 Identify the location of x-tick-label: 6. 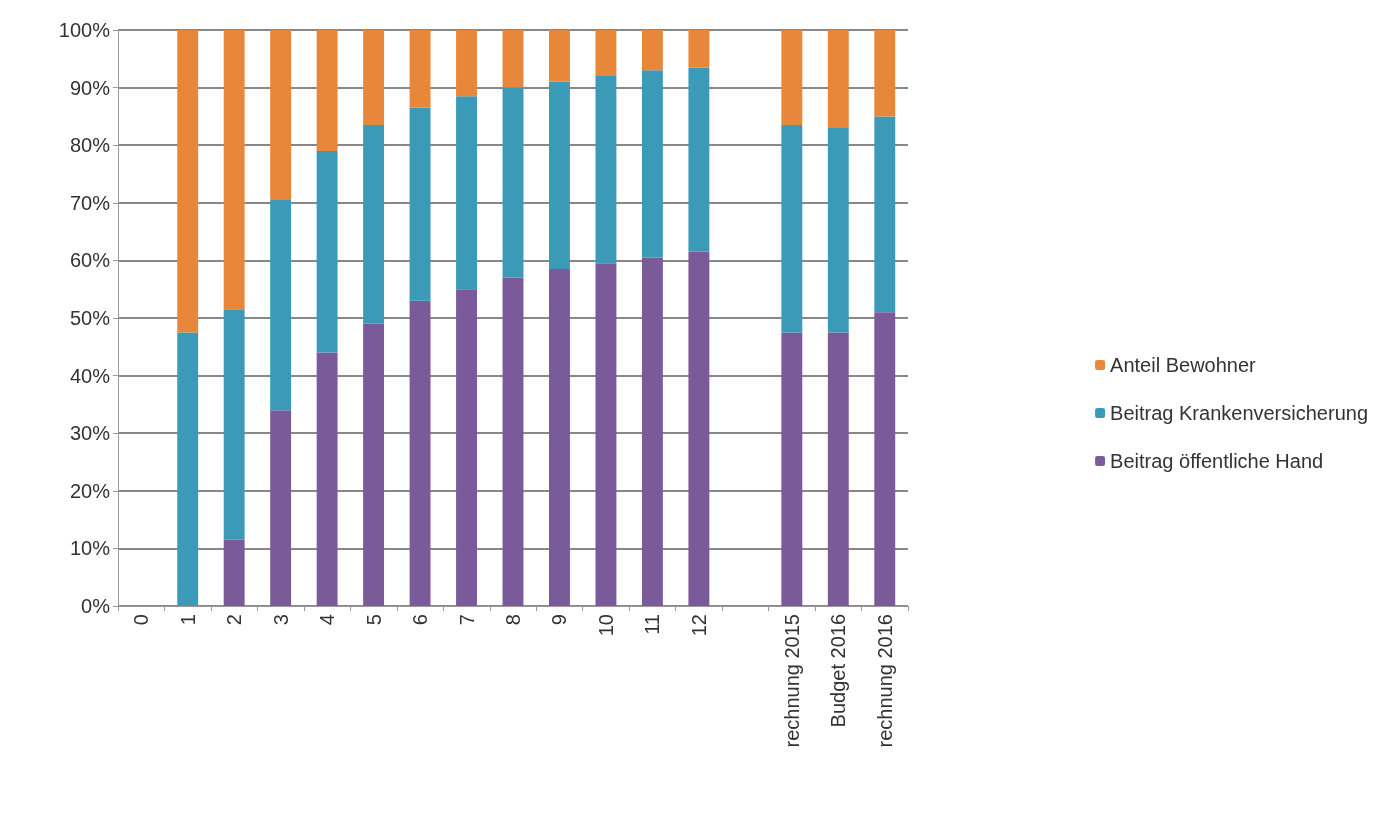
(420, 620).